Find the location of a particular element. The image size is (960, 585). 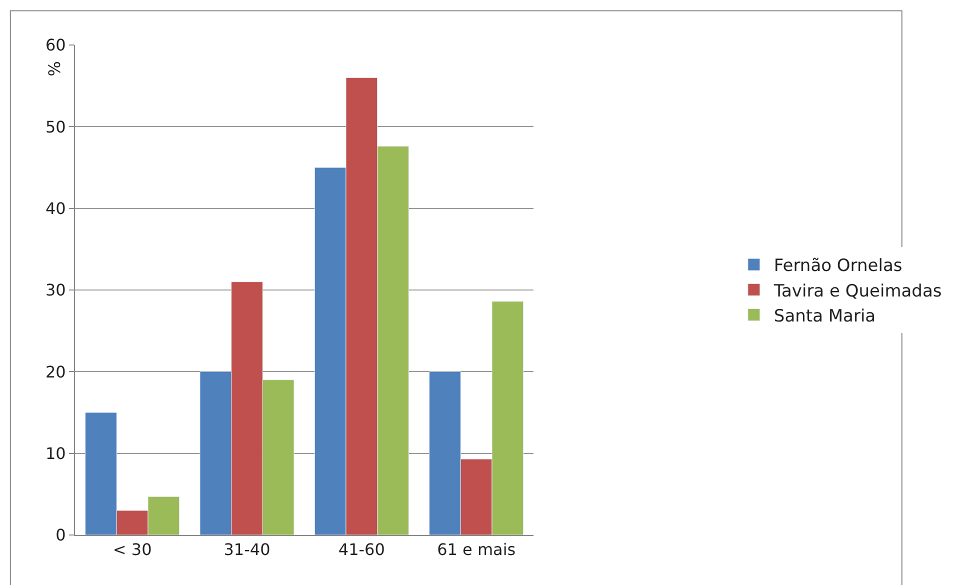

x-tick-label: 61 e mais is located at coordinates (476, 550).